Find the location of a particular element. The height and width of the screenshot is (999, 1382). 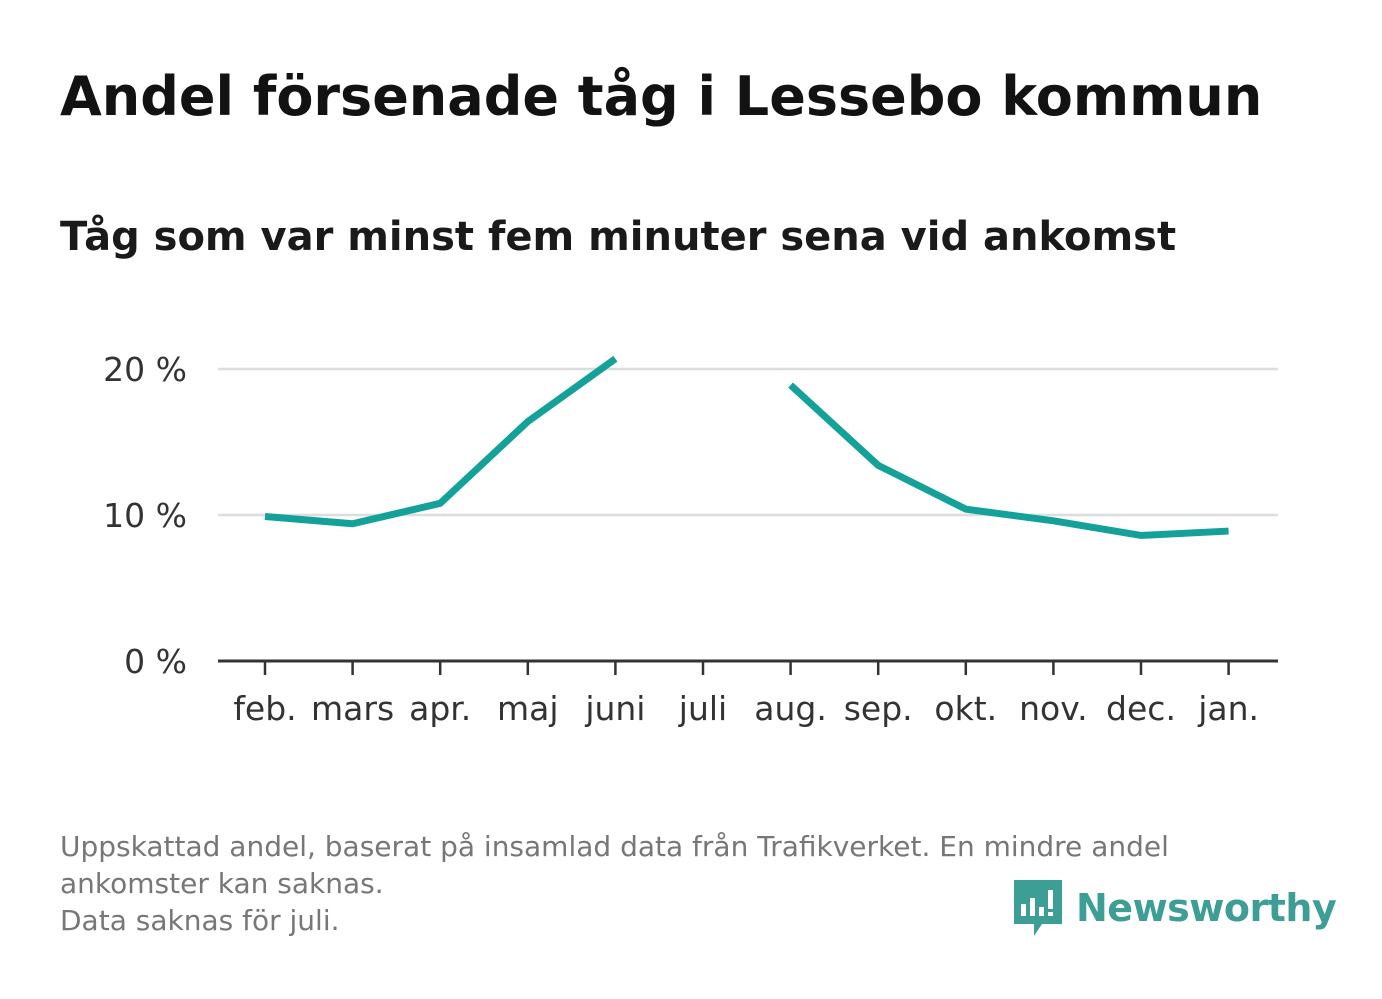

brand-name: Newsworthy is located at coordinates (1206, 908).